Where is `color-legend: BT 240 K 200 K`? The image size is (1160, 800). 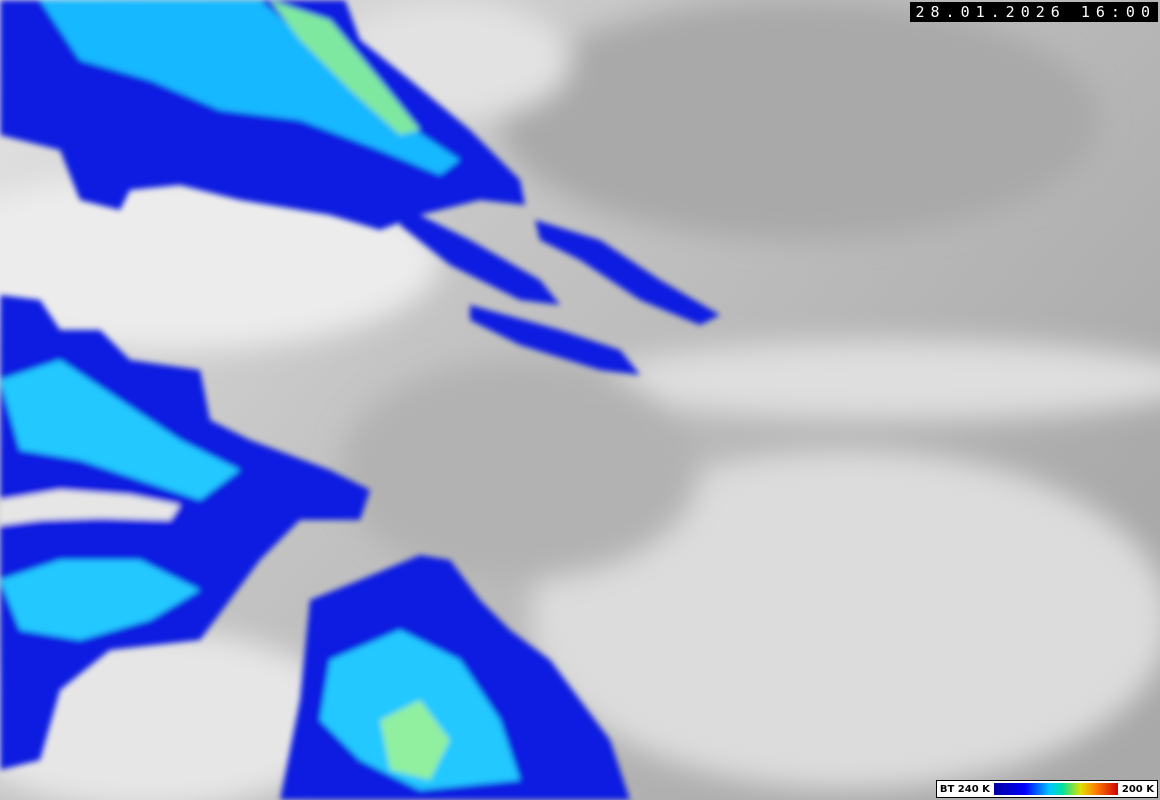 color-legend: BT 240 K 200 K is located at coordinates (1046, 789).